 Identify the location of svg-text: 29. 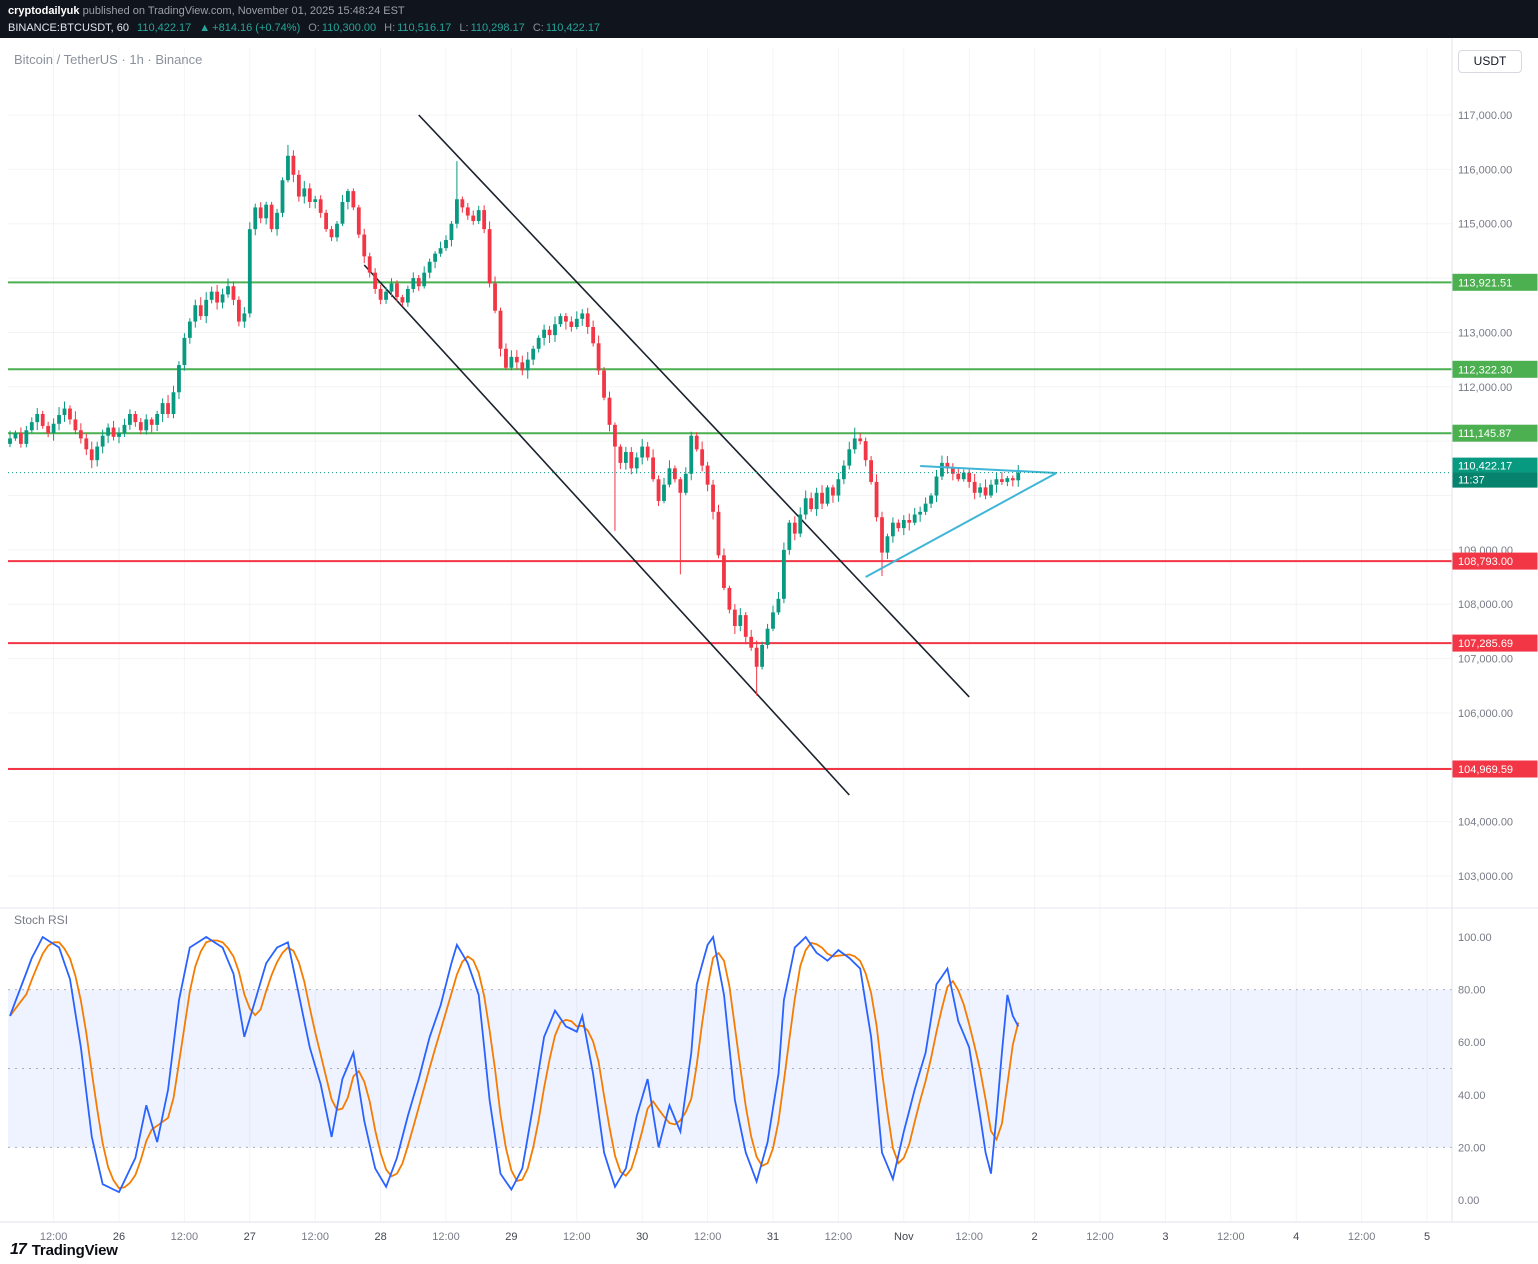
(511, 1237).